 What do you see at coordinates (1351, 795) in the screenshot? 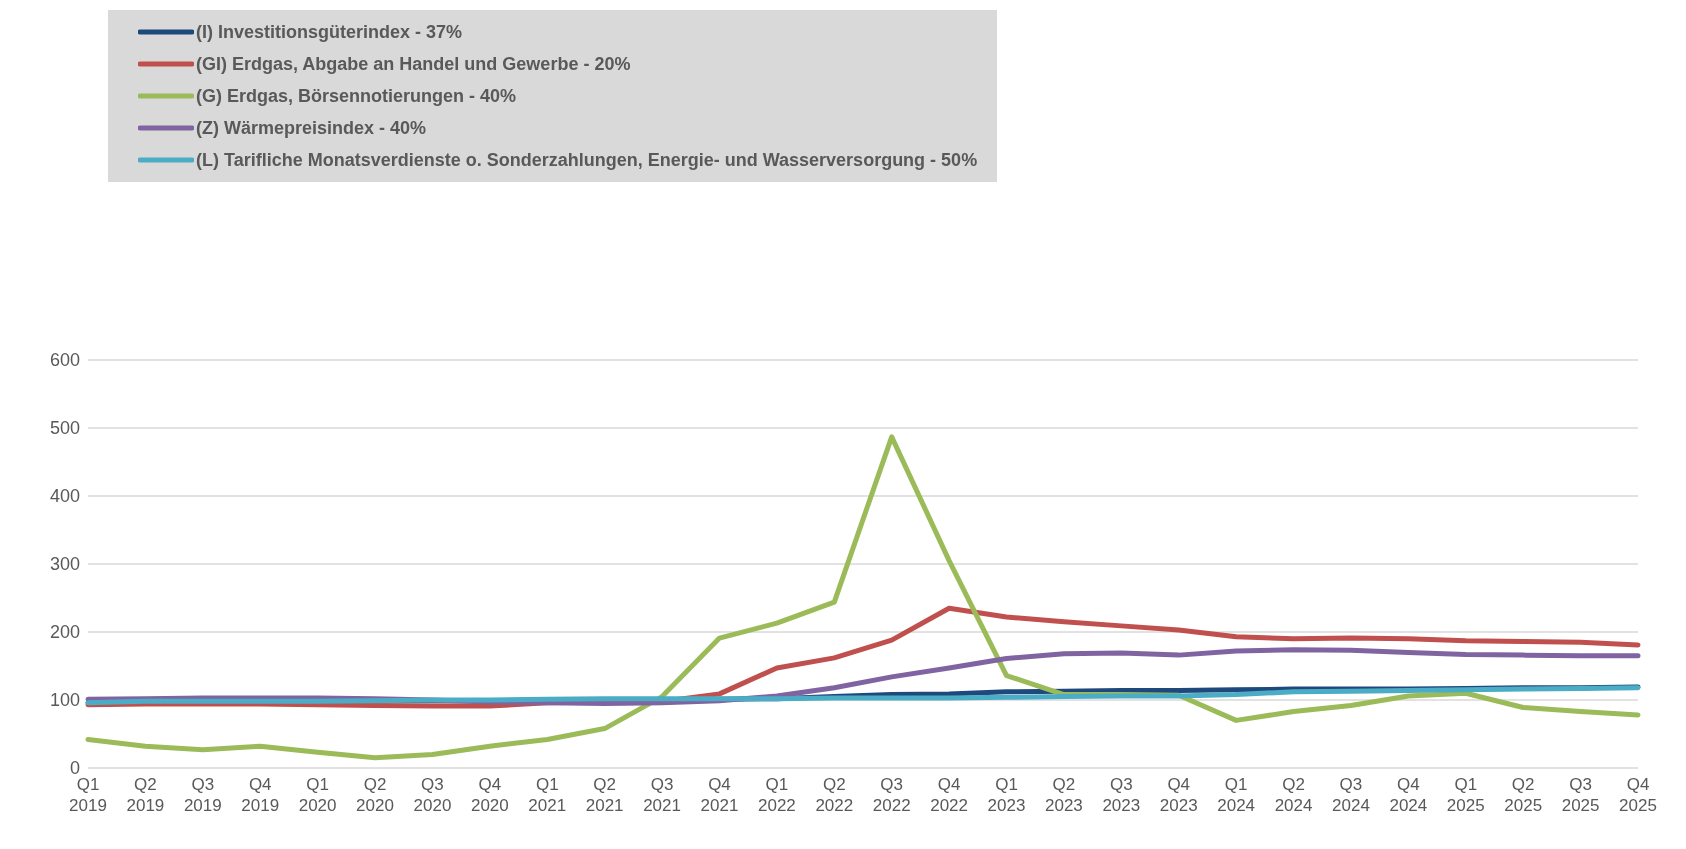
I see `x-tick-label: Q3 2024` at bounding box center [1351, 795].